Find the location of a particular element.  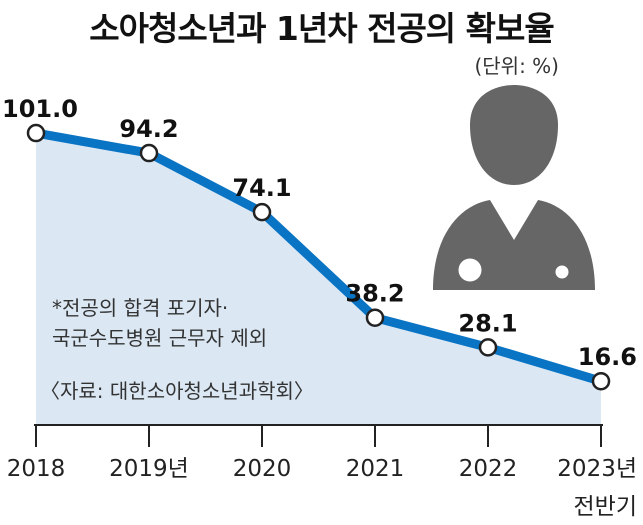

footnote-line-2: 국군수도병원 근무자 제외 is located at coordinates (160, 338).